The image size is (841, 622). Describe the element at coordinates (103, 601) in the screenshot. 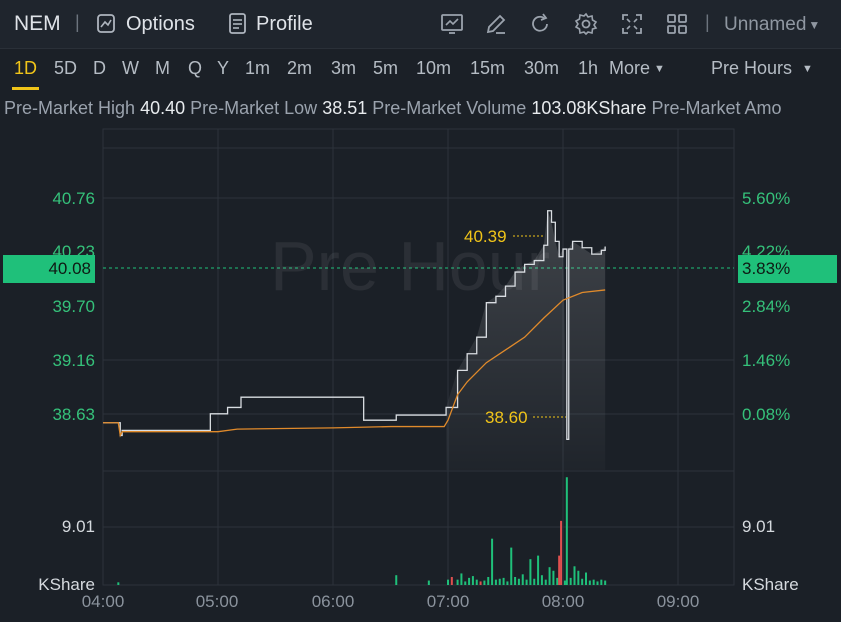

I see `time-axis-label: 04:00` at that location.